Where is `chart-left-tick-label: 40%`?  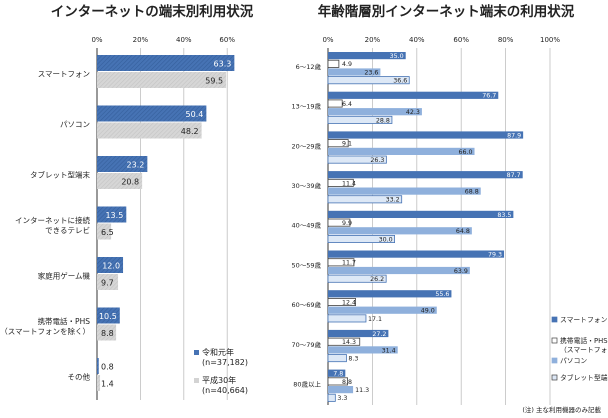 chart-left-tick-label: 40% is located at coordinates (184, 40).